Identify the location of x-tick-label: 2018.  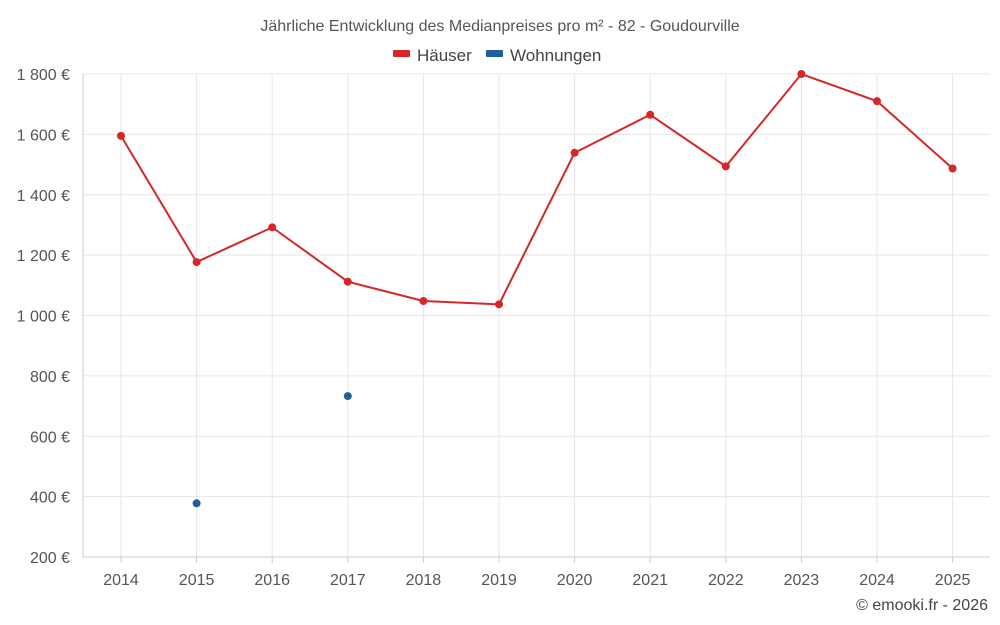
(424, 580).